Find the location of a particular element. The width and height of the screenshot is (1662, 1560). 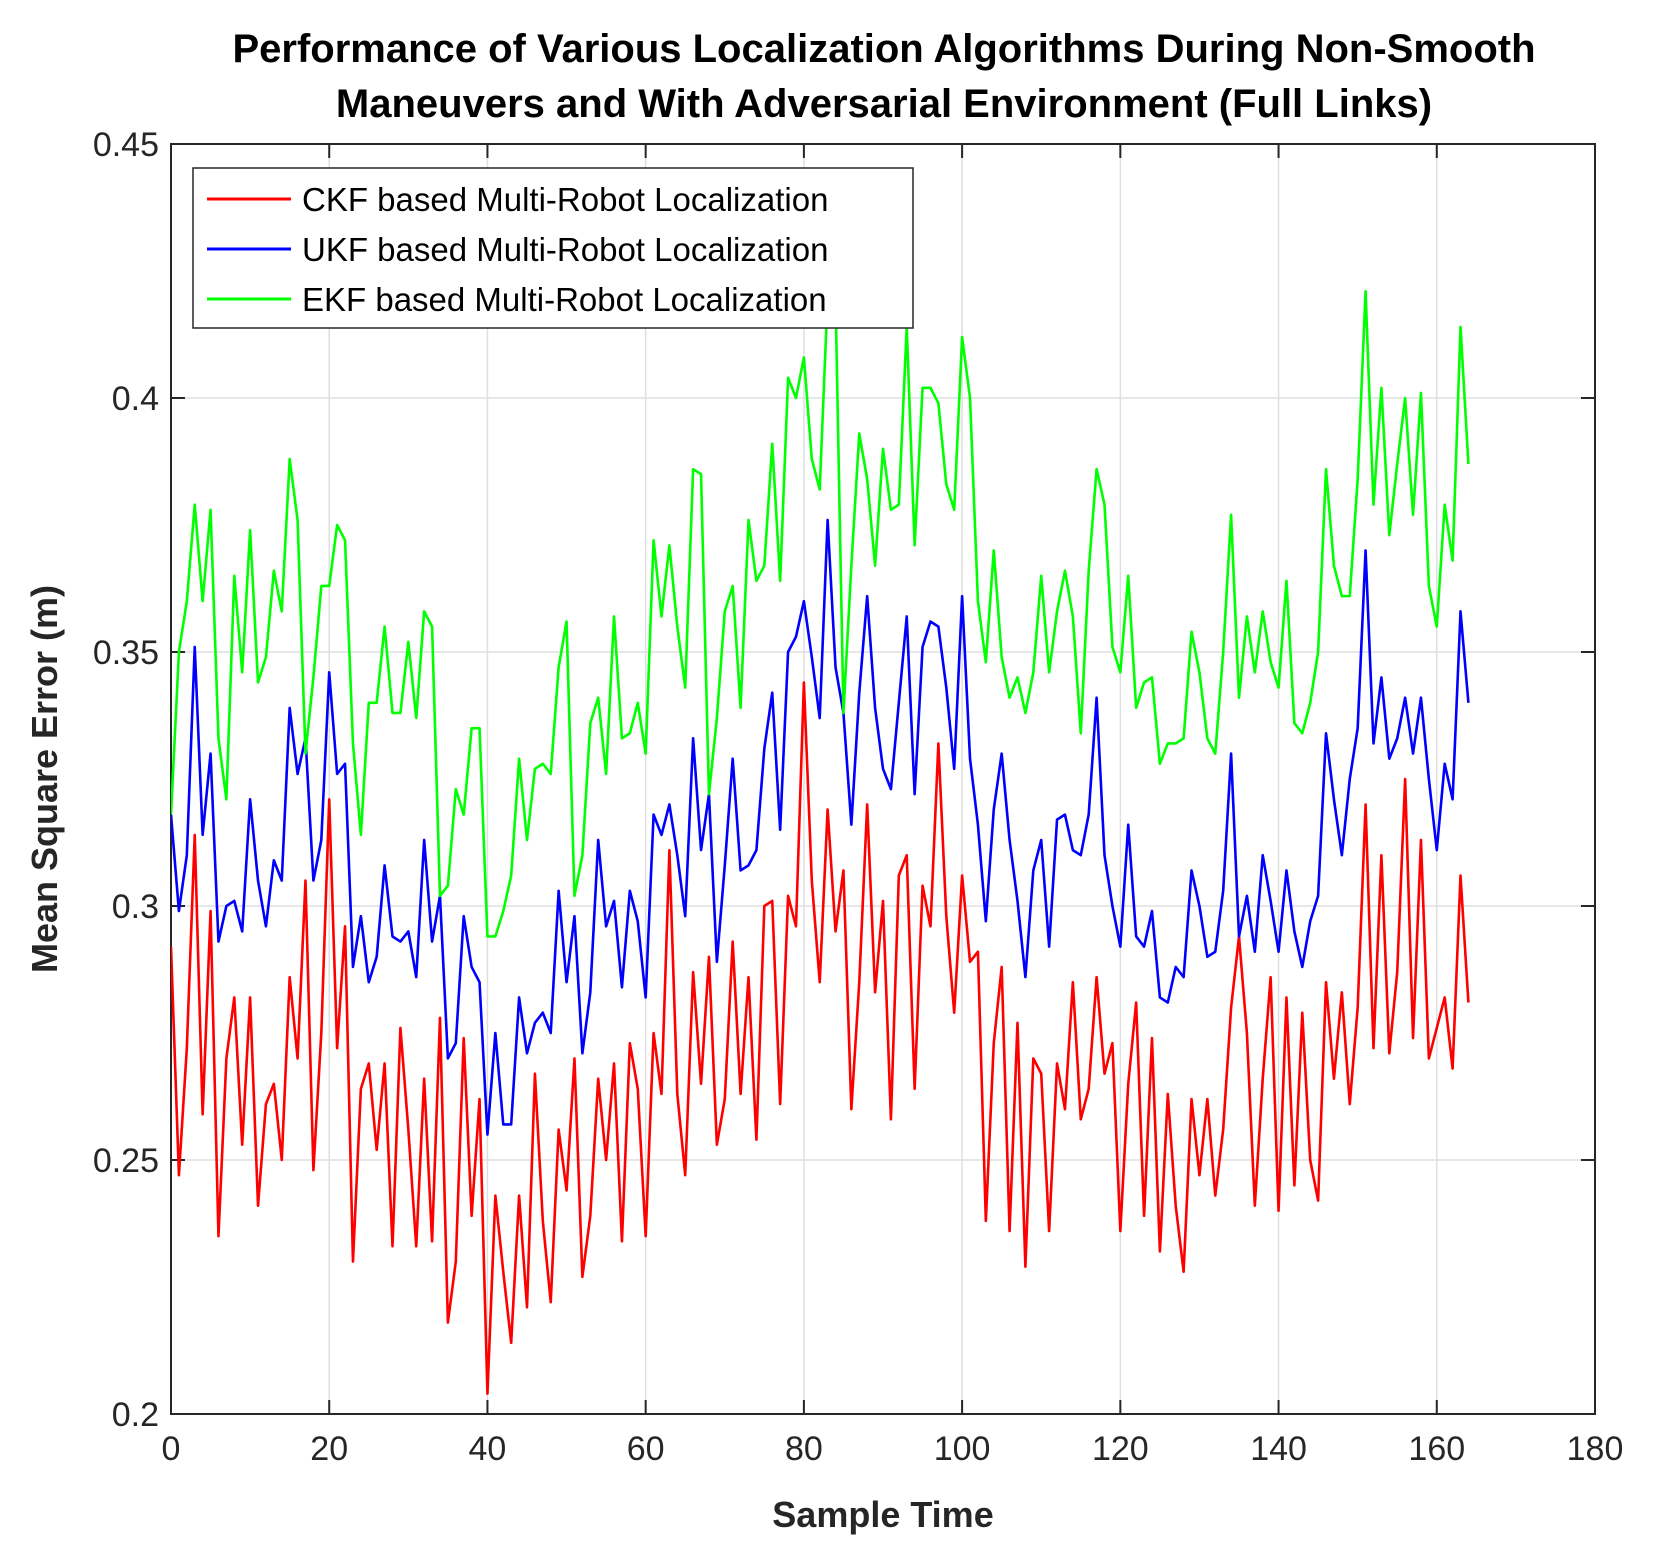

y-tick-label: 0.25 is located at coordinates (126, 1161).